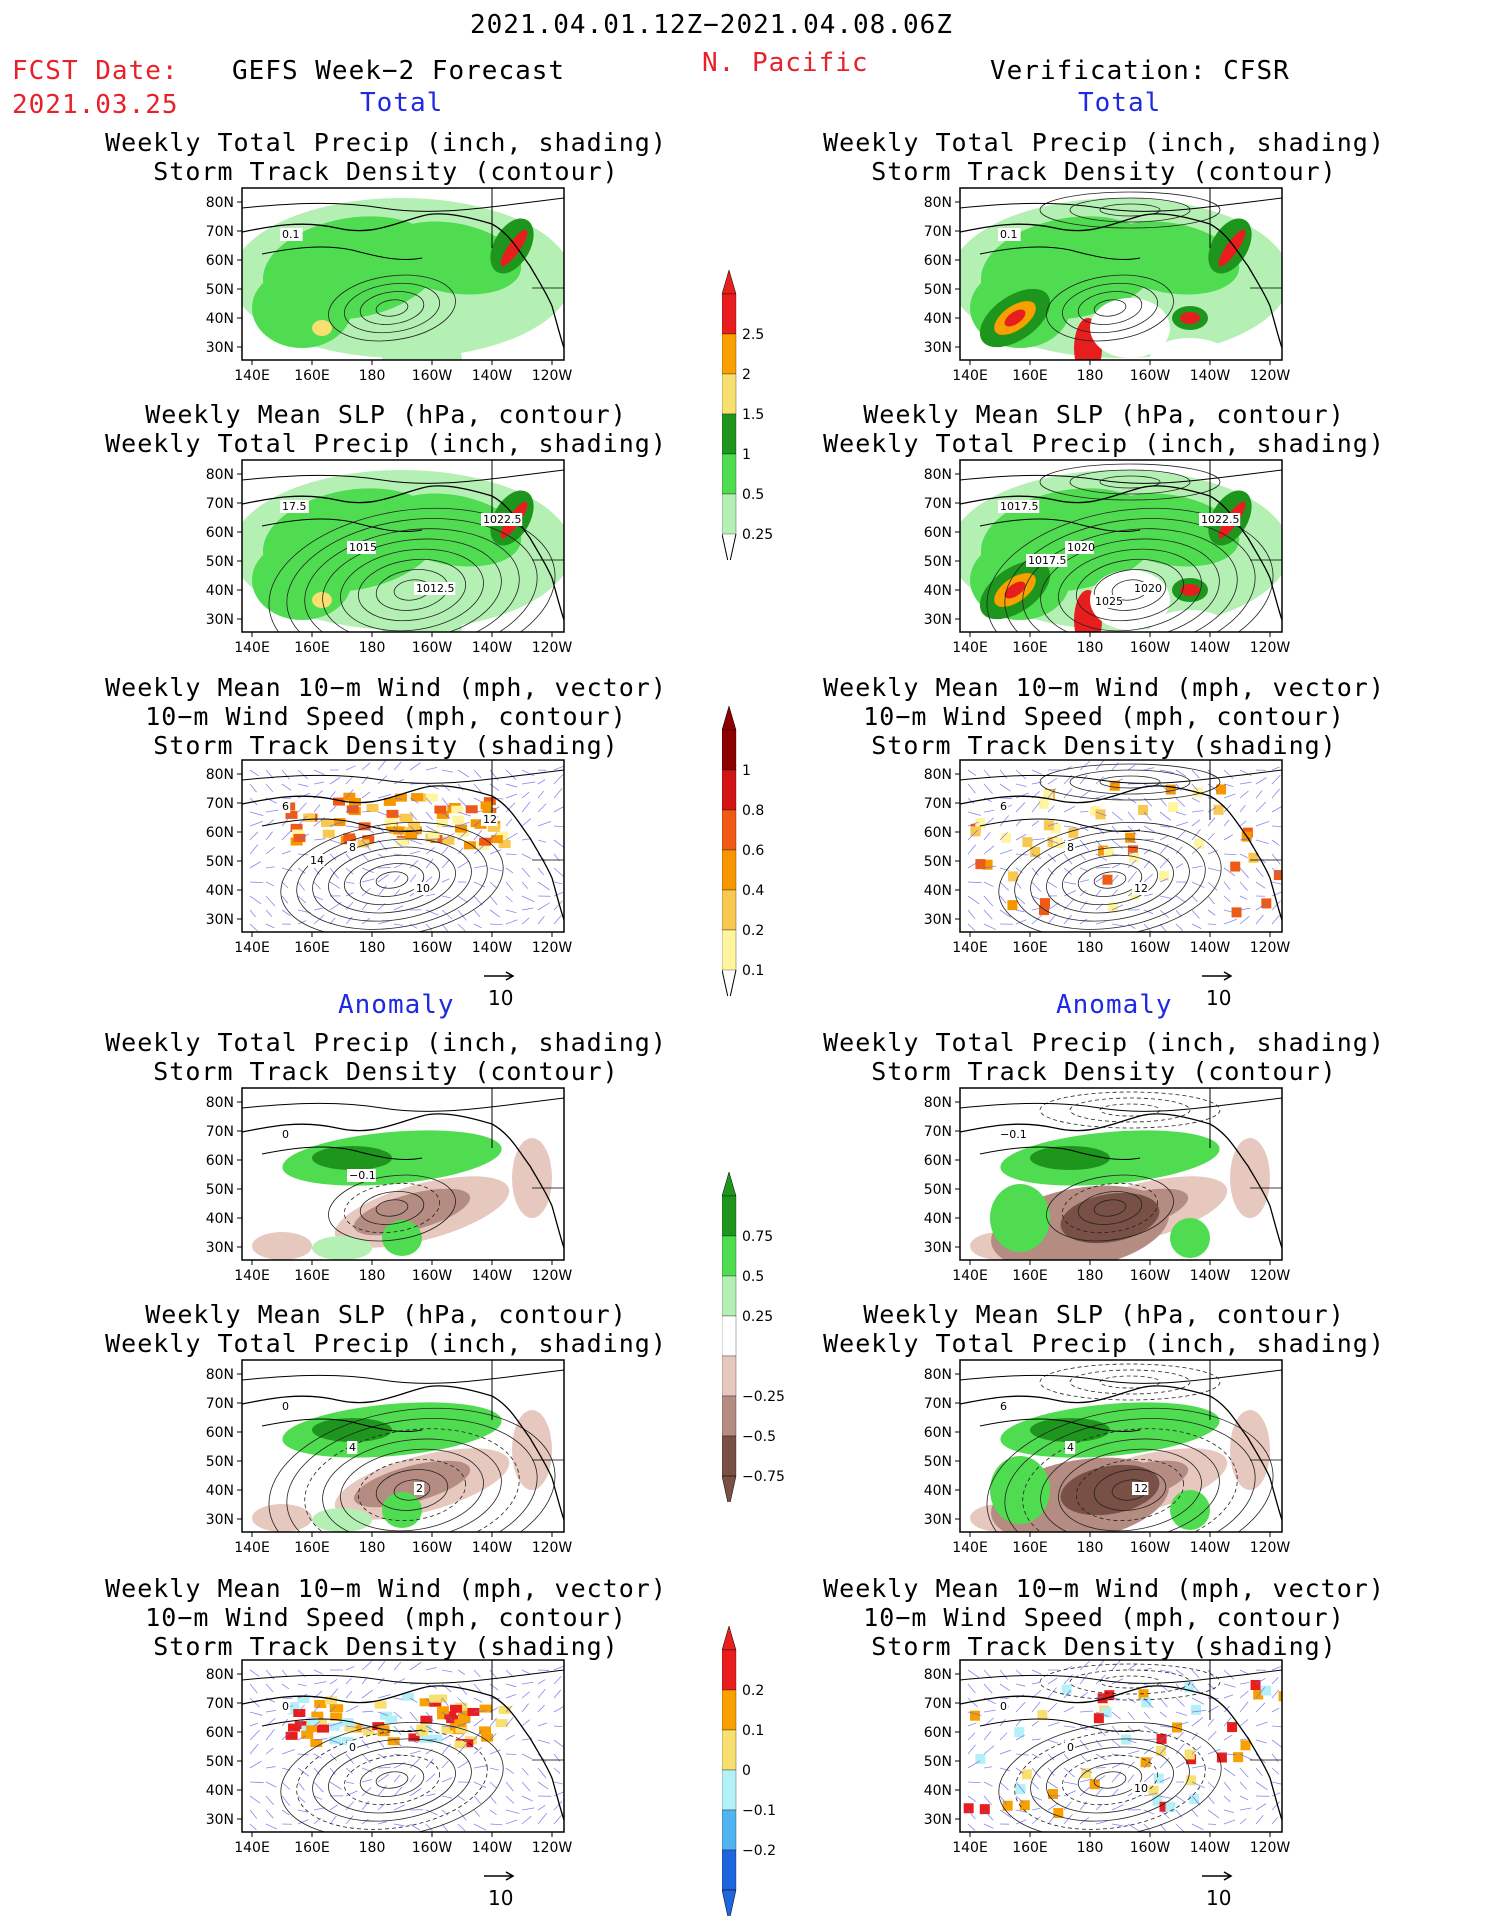 The width and height of the screenshot is (1487, 1925). I want to click on contour-label: 4, so click(1070, 1447).